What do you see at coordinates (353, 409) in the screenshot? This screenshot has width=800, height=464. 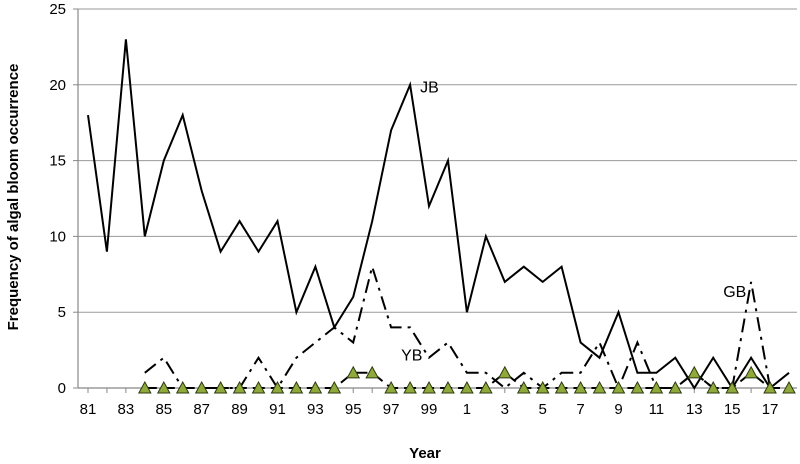 I see `x-tick-label: 95` at bounding box center [353, 409].